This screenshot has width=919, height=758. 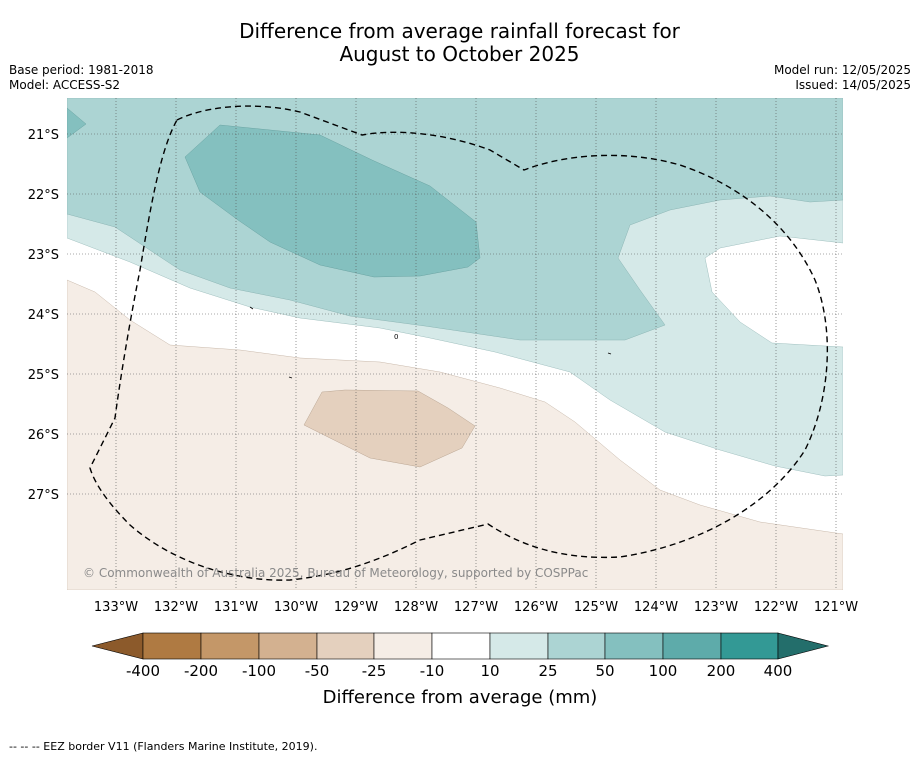 What do you see at coordinates (374, 671) in the screenshot?
I see `colorbar-tick-label: -25` at bounding box center [374, 671].